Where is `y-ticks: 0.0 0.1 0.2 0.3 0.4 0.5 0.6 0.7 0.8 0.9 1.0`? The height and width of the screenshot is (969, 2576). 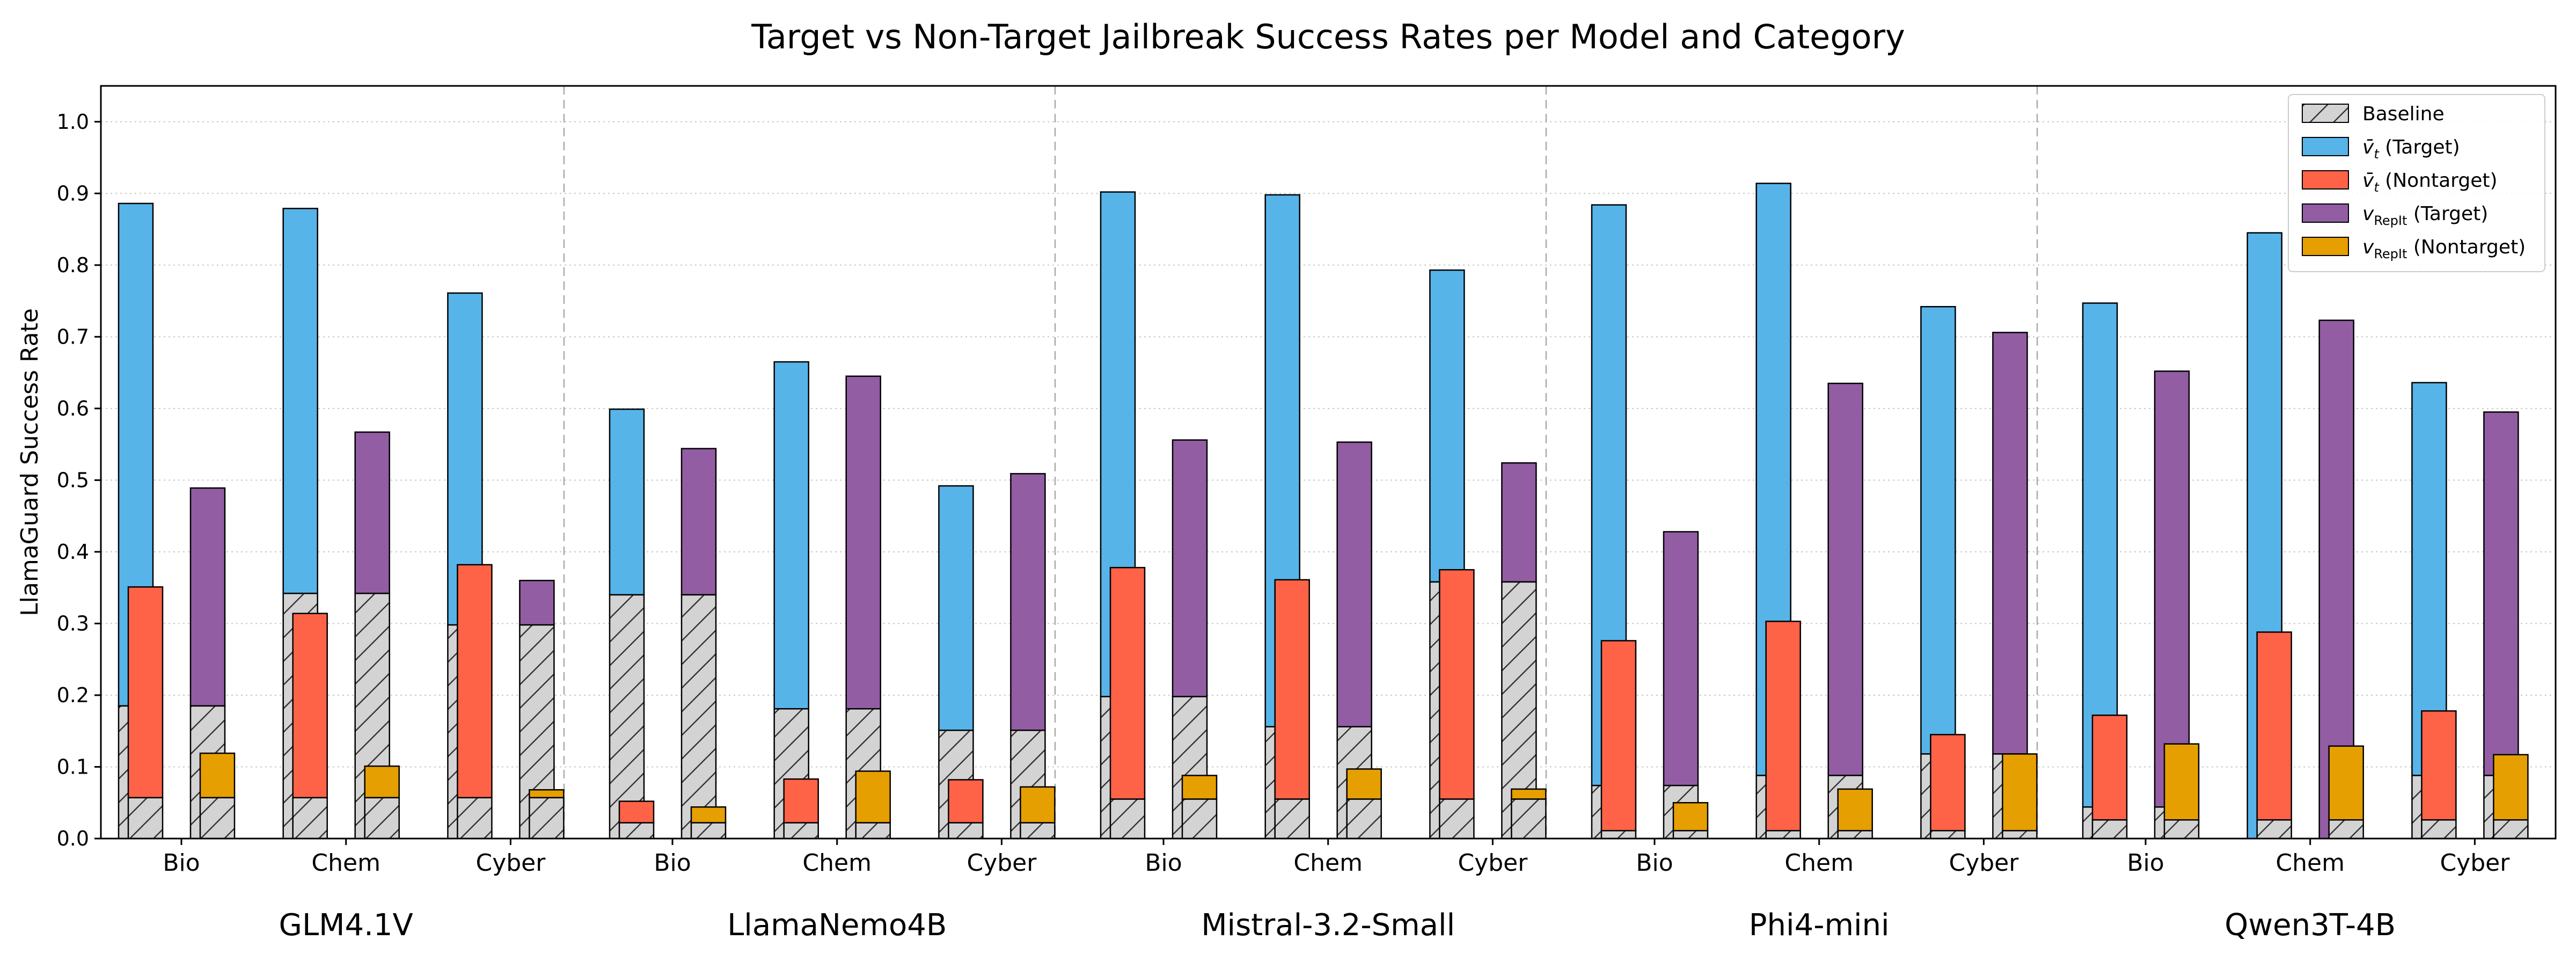 y-ticks: 0.0 0.1 0.2 0.3 0.4 0.5 0.6 0.7 0.8 0.9 1.0 is located at coordinates (79, 480).